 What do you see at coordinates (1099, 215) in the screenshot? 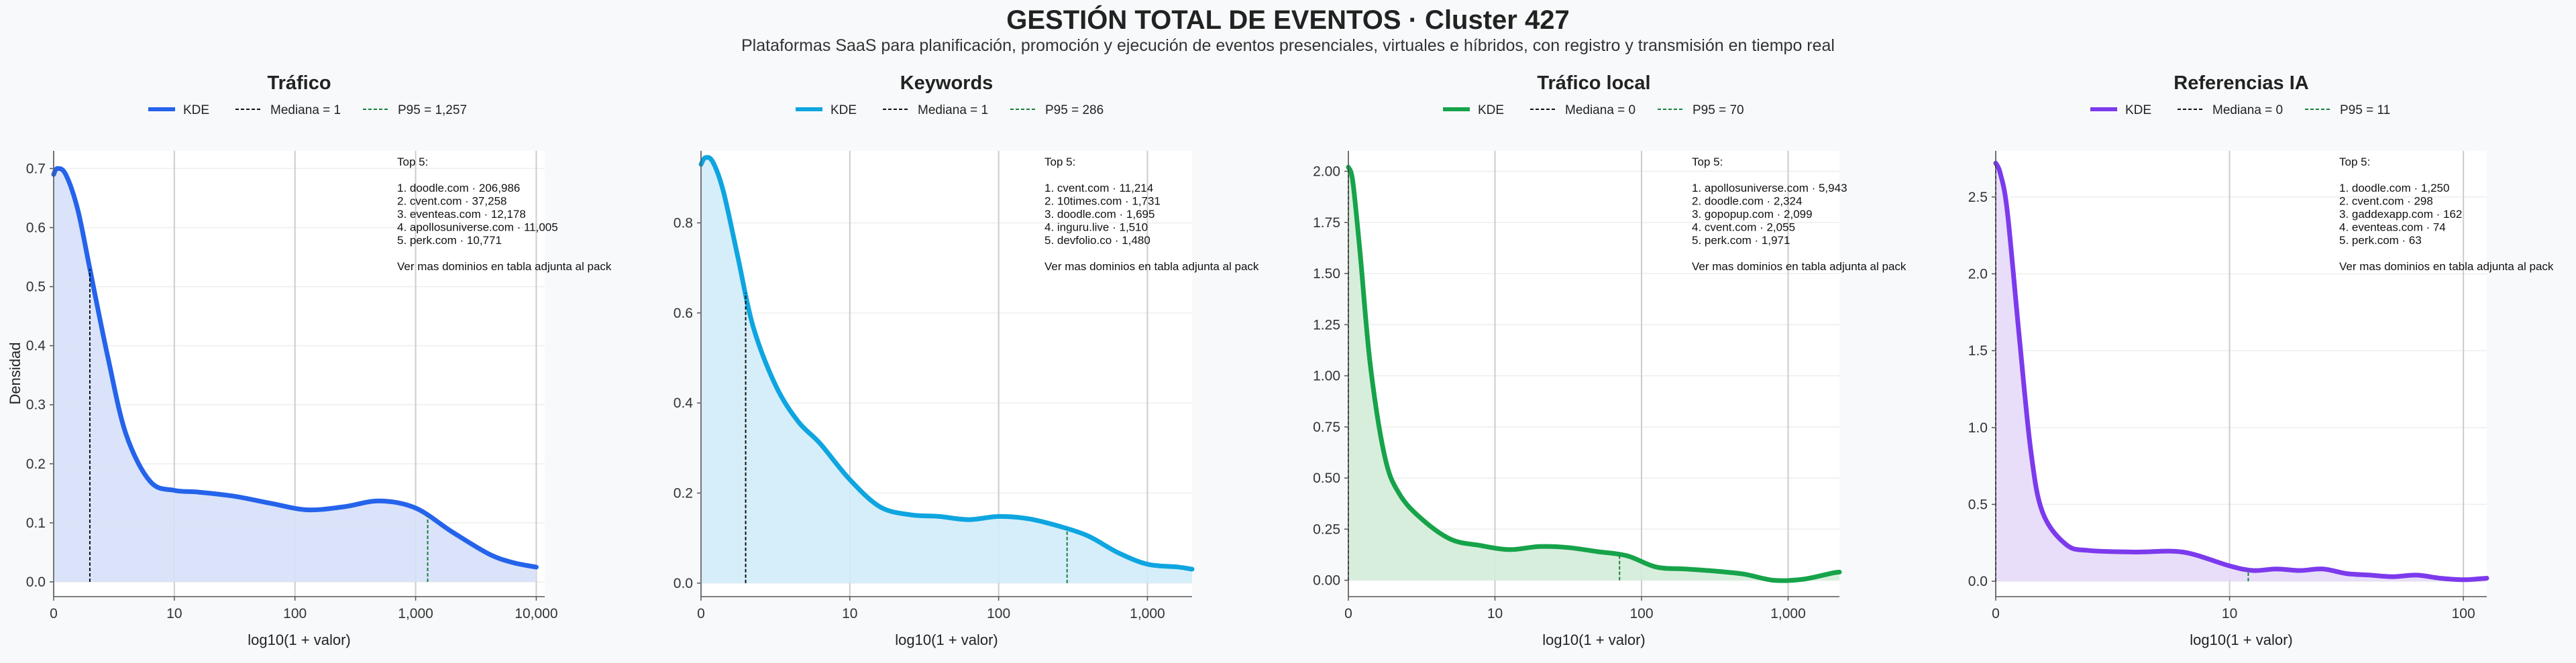
I see `annotation-line: 3. doodle.com · 1,695` at bounding box center [1099, 215].